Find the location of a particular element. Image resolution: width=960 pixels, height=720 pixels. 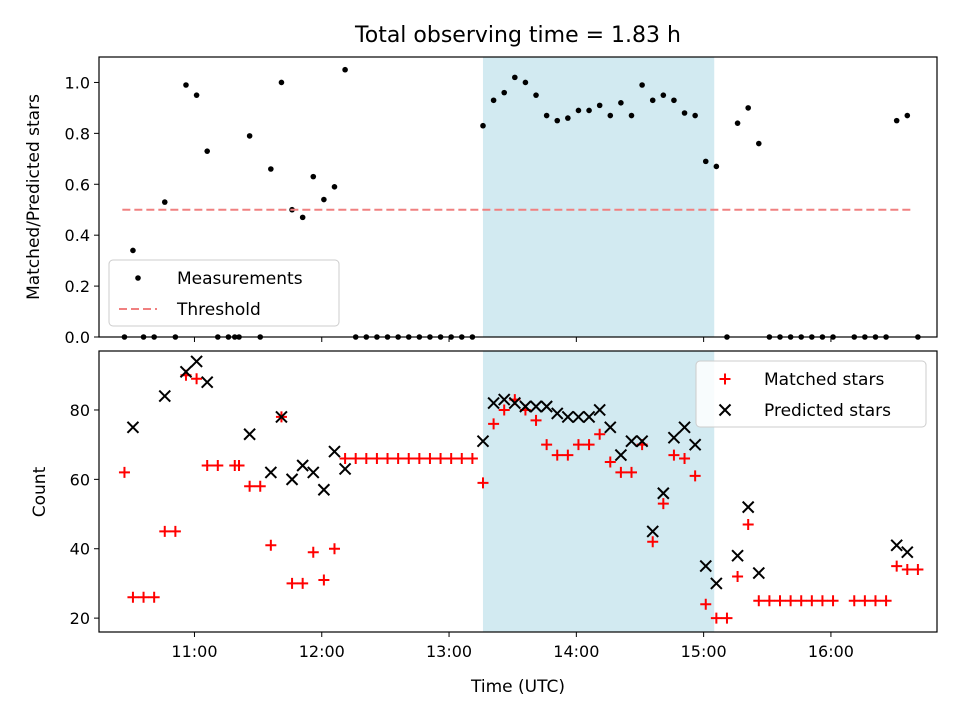

x-tick-label: 14:00 is located at coordinates (576, 651).